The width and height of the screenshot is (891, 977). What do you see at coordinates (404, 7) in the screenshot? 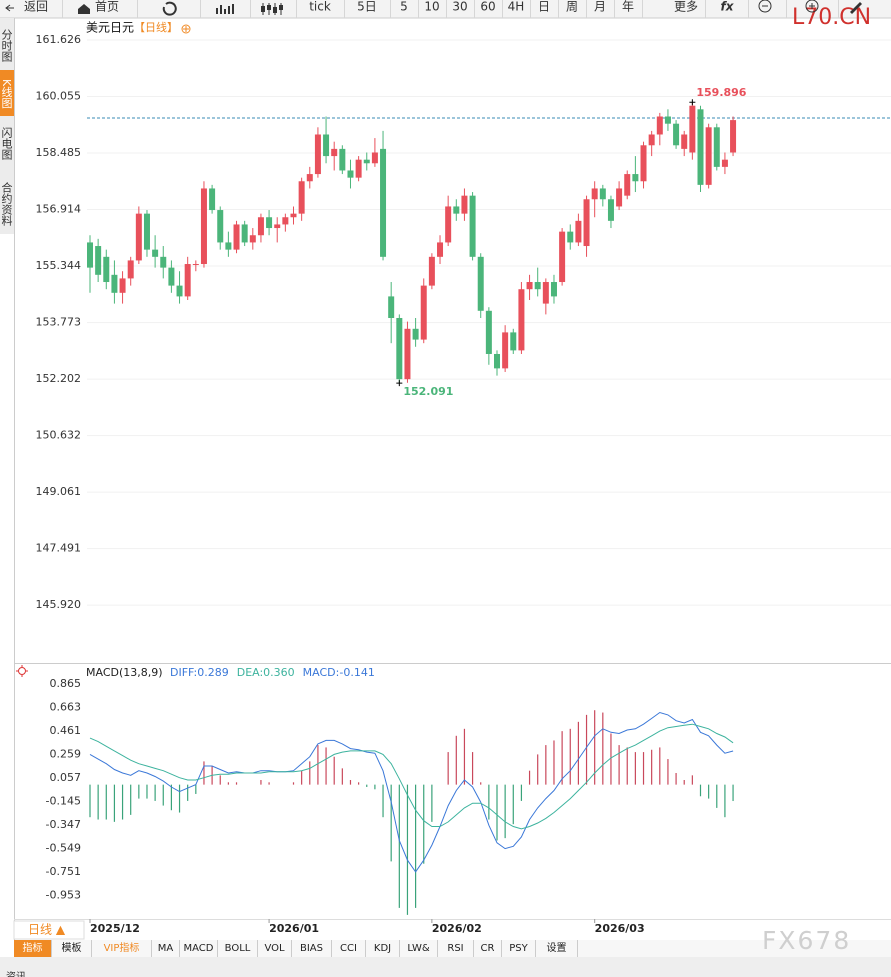
I see `toolbar-button: 5` at bounding box center [404, 7].